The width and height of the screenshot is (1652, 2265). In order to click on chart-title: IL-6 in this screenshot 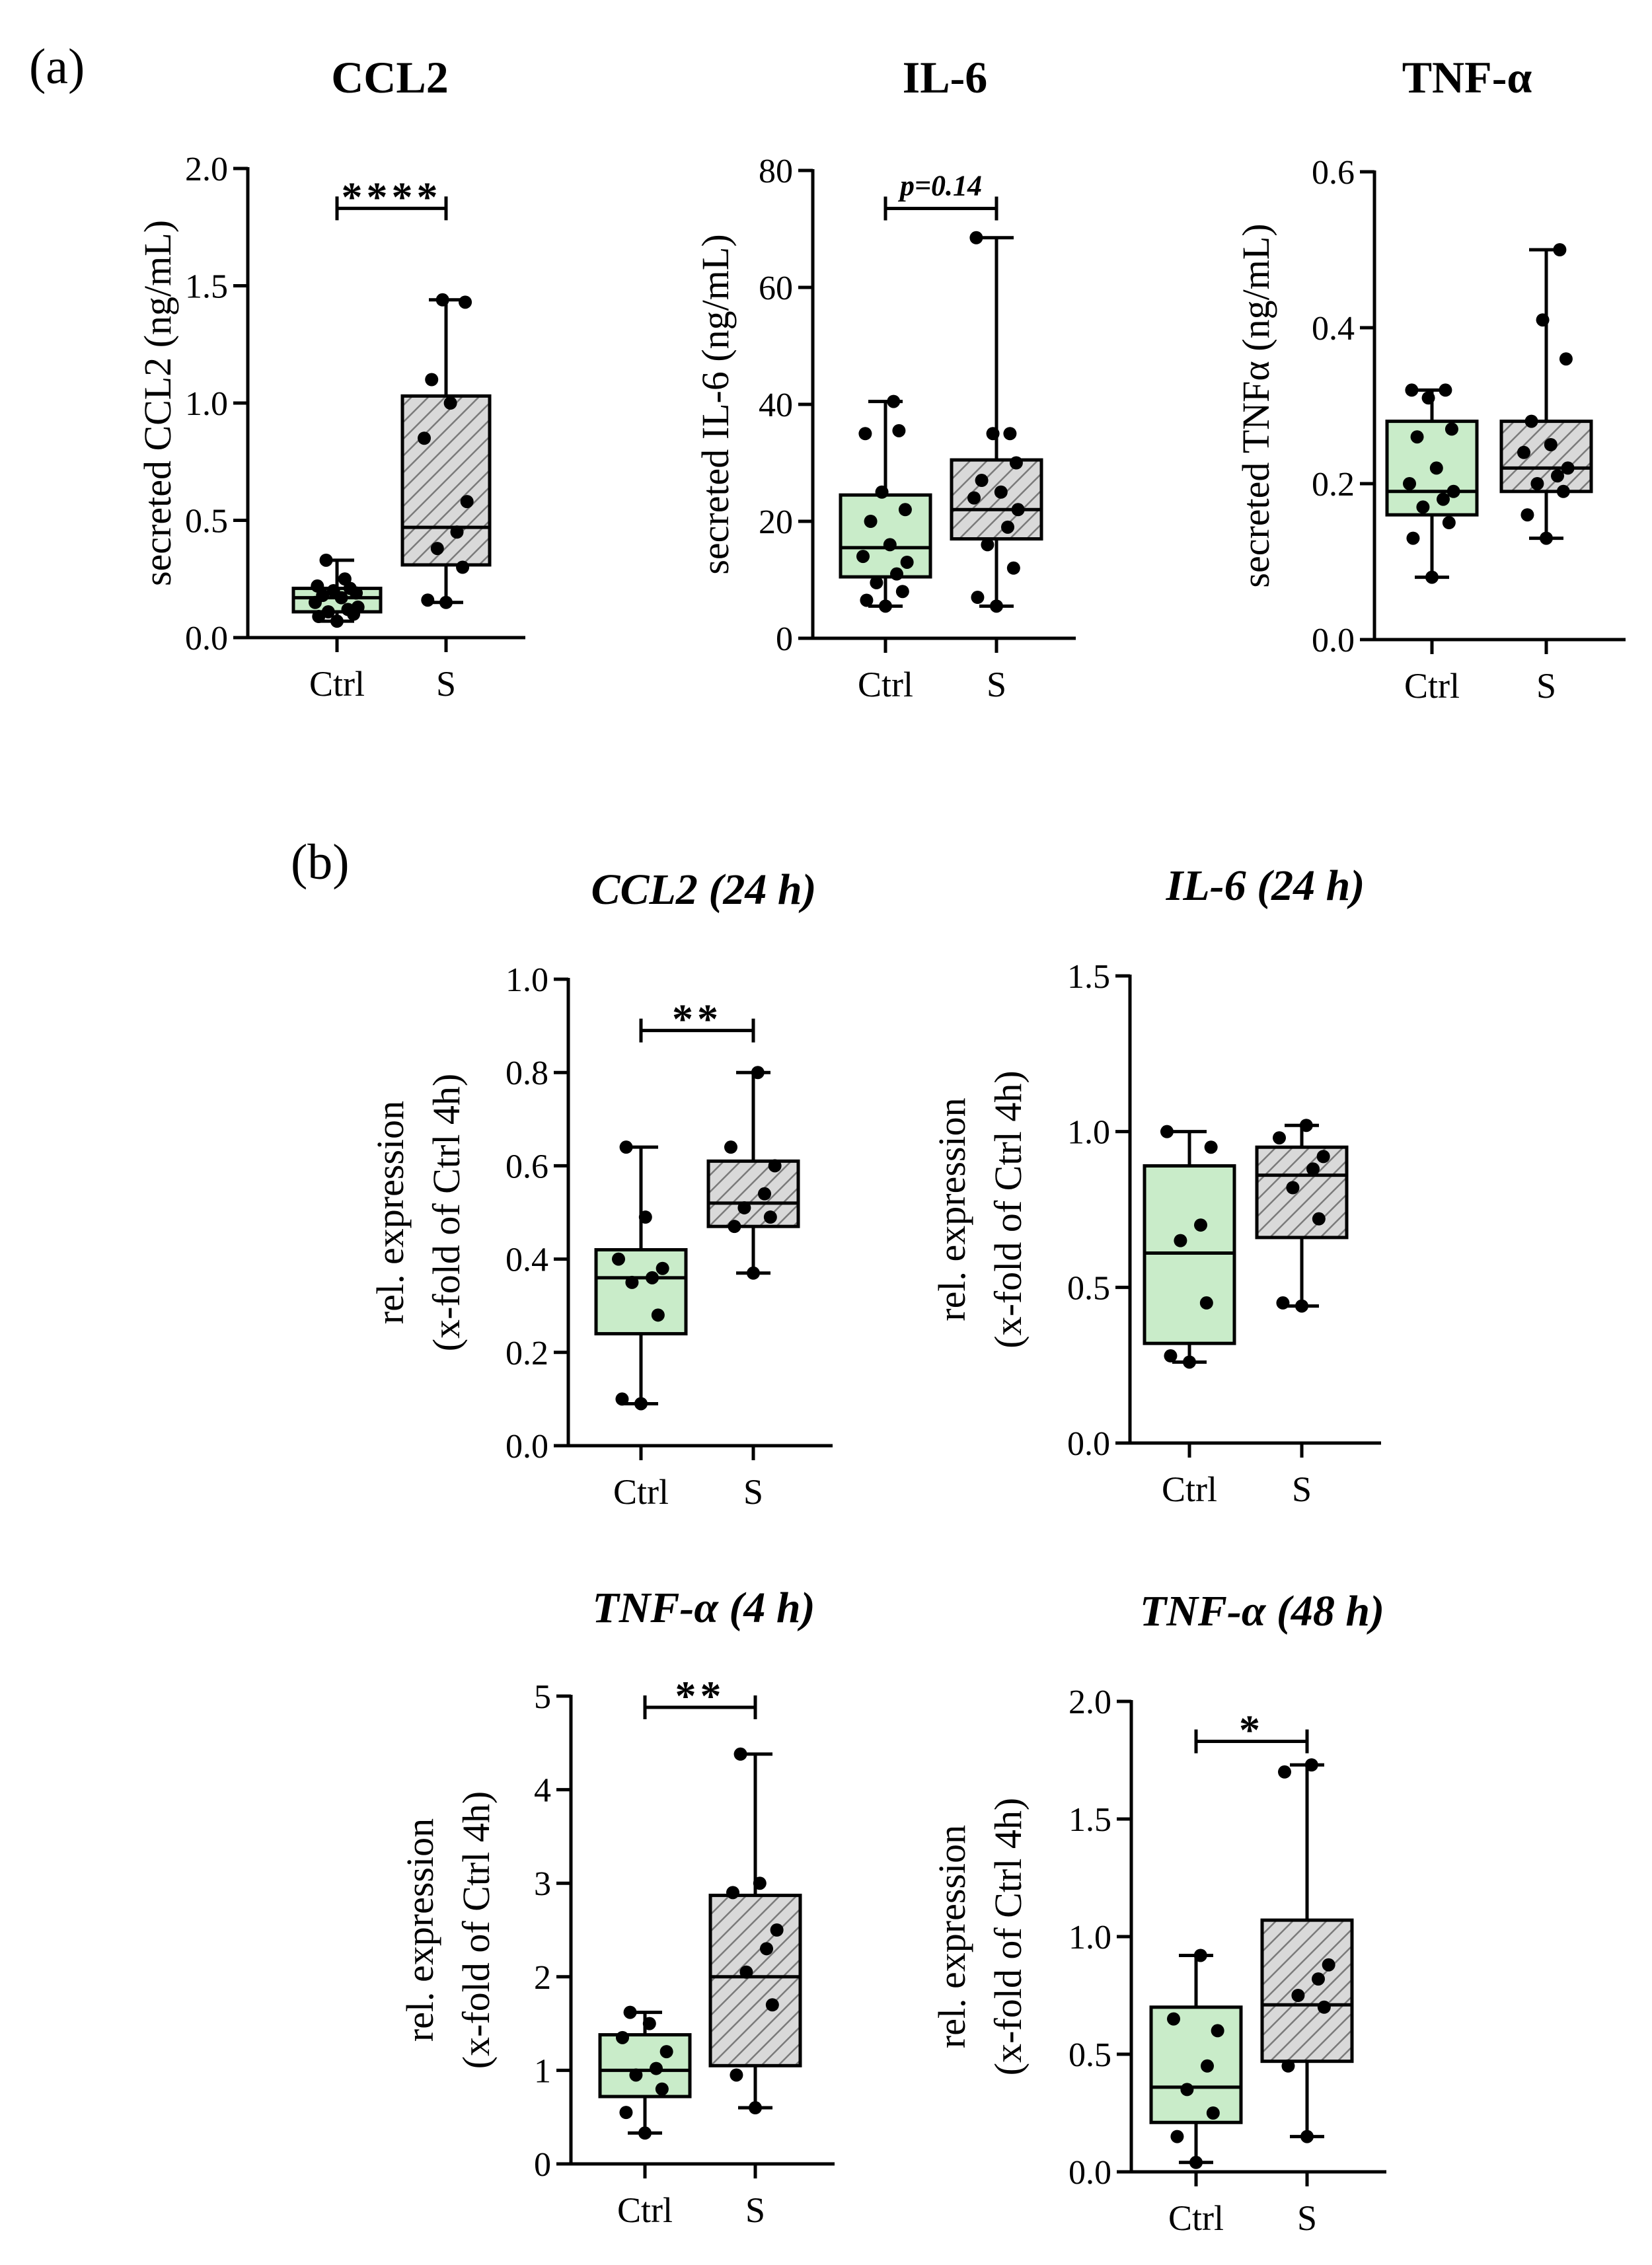, I will do `click(945, 77)`.